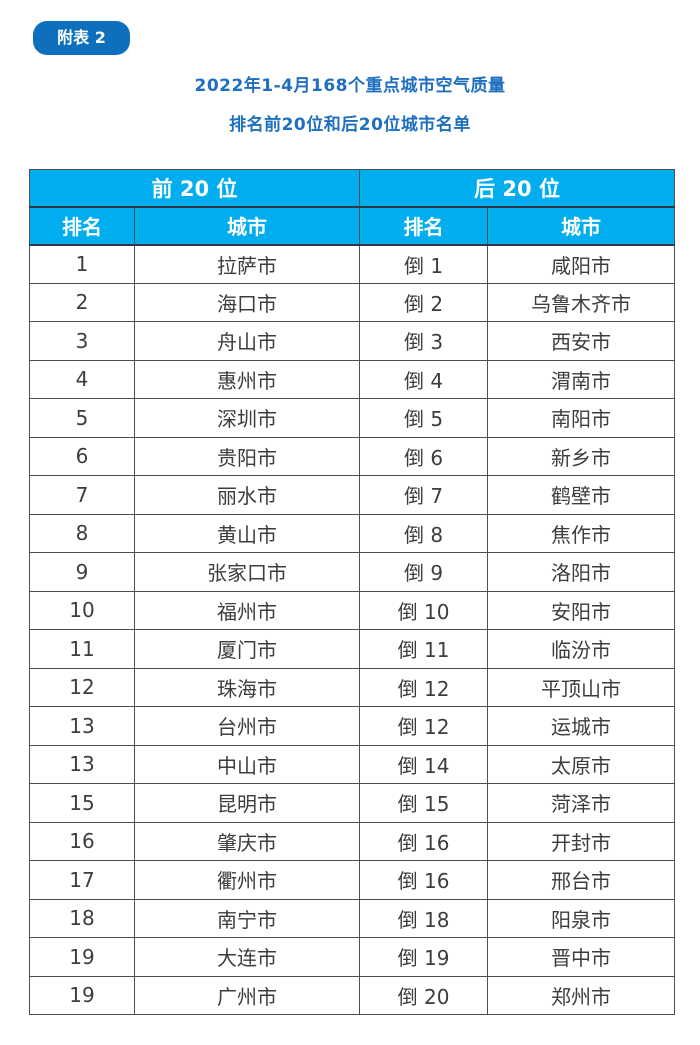  Describe the element at coordinates (247, 649) in the screenshot. I see `front-city-cell: 厦门市` at that location.